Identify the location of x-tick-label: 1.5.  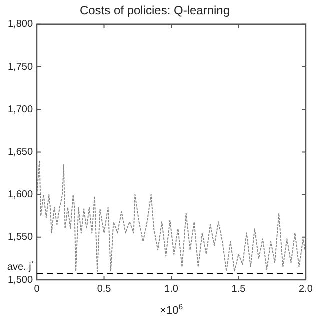
(239, 289).